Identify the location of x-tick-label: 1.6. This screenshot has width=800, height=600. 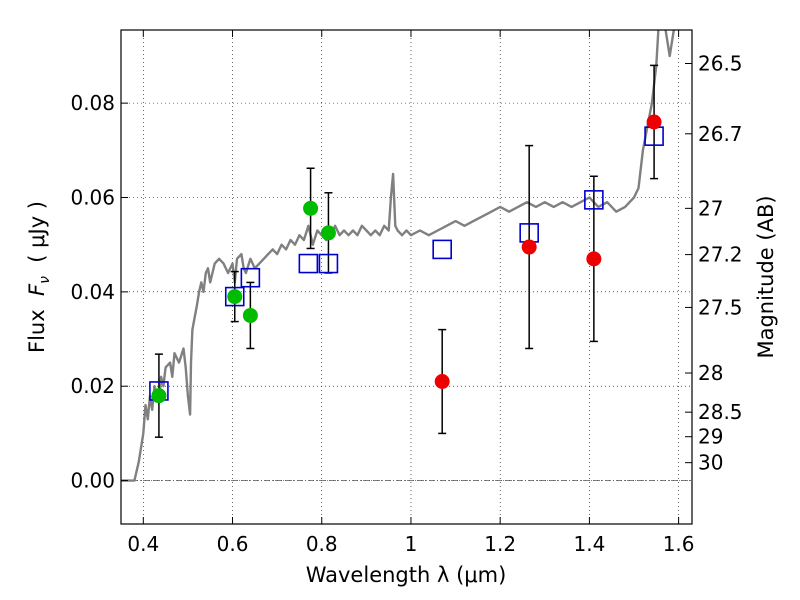
(679, 544).